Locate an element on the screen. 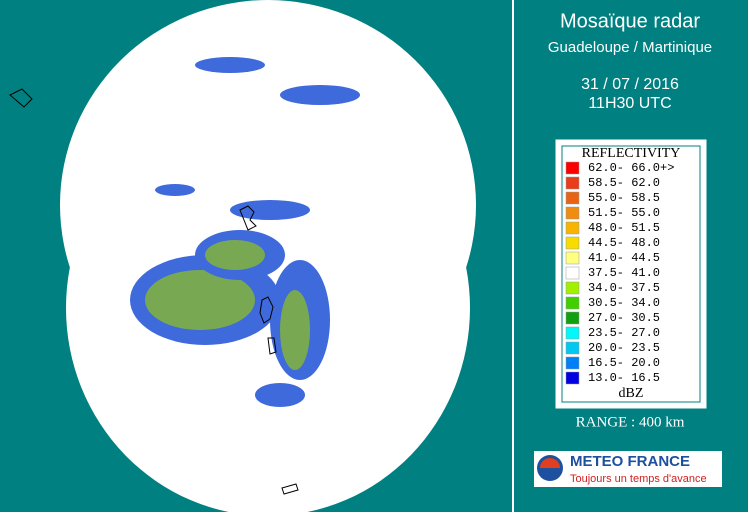 The height and width of the screenshot is (512, 748). legend-label: 34.0- 37.5 is located at coordinates (624, 288).